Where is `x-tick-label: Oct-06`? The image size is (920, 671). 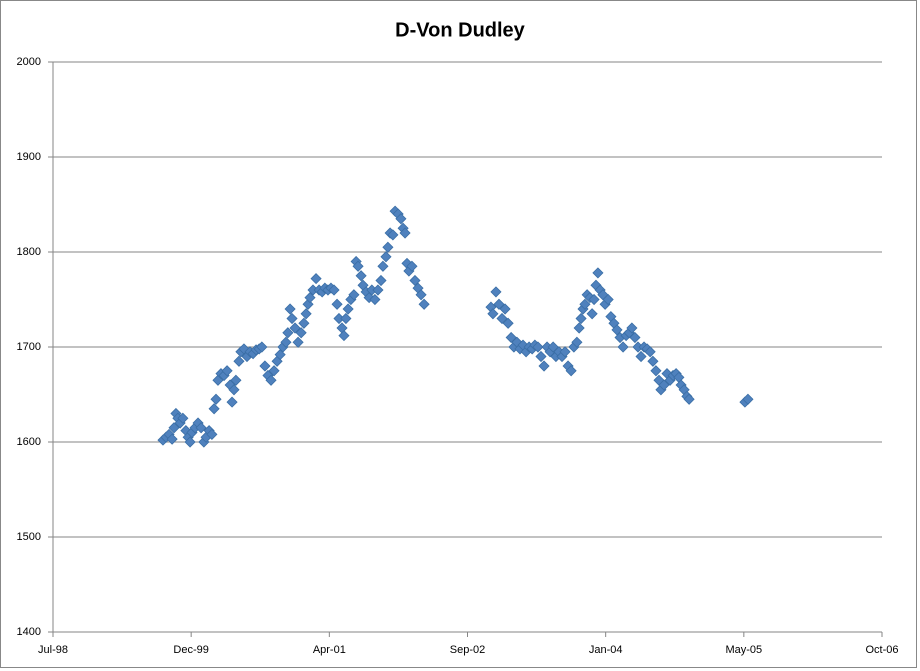 x-tick-label: Oct-06 is located at coordinates (881, 650).